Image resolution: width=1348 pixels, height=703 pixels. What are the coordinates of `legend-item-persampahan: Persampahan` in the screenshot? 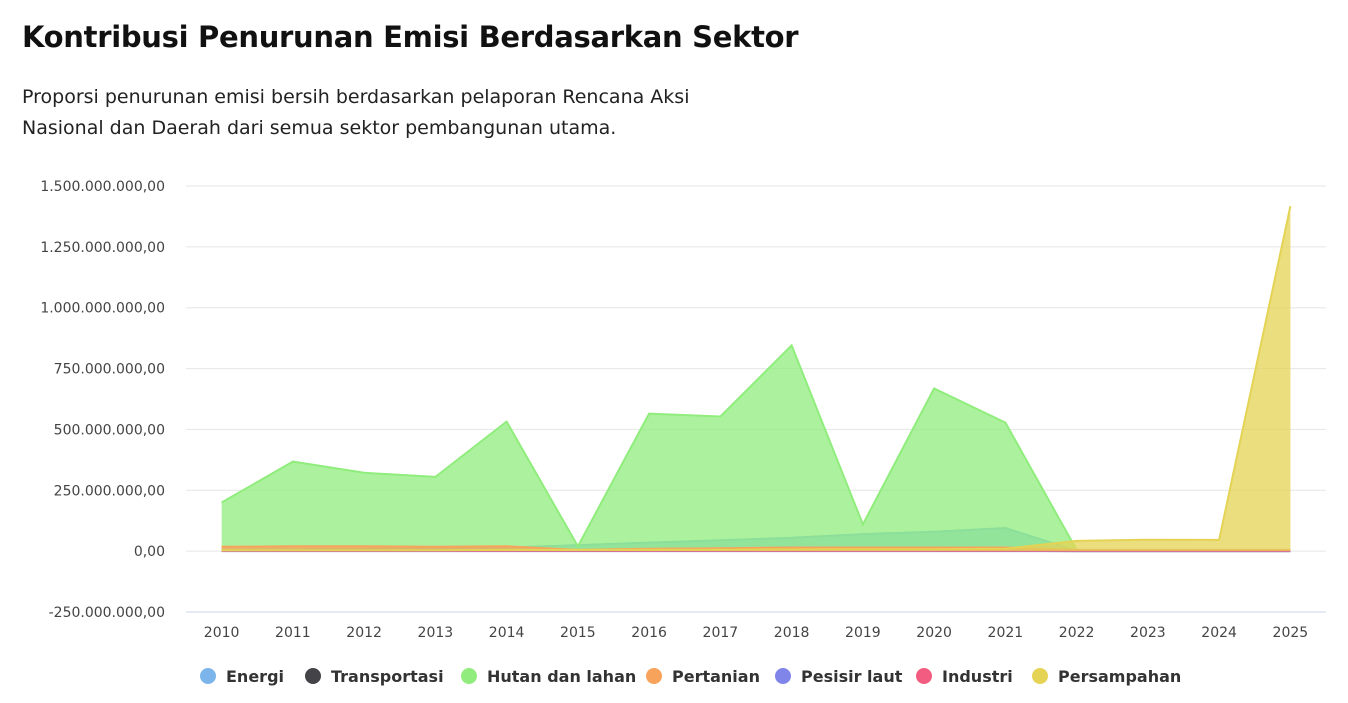 It's located at (1106, 676).